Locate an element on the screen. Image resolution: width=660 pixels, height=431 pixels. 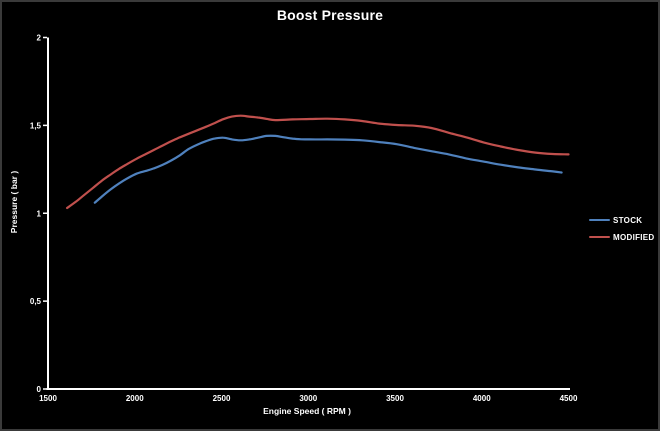
y-tick-label: 1 is located at coordinates (39, 213).